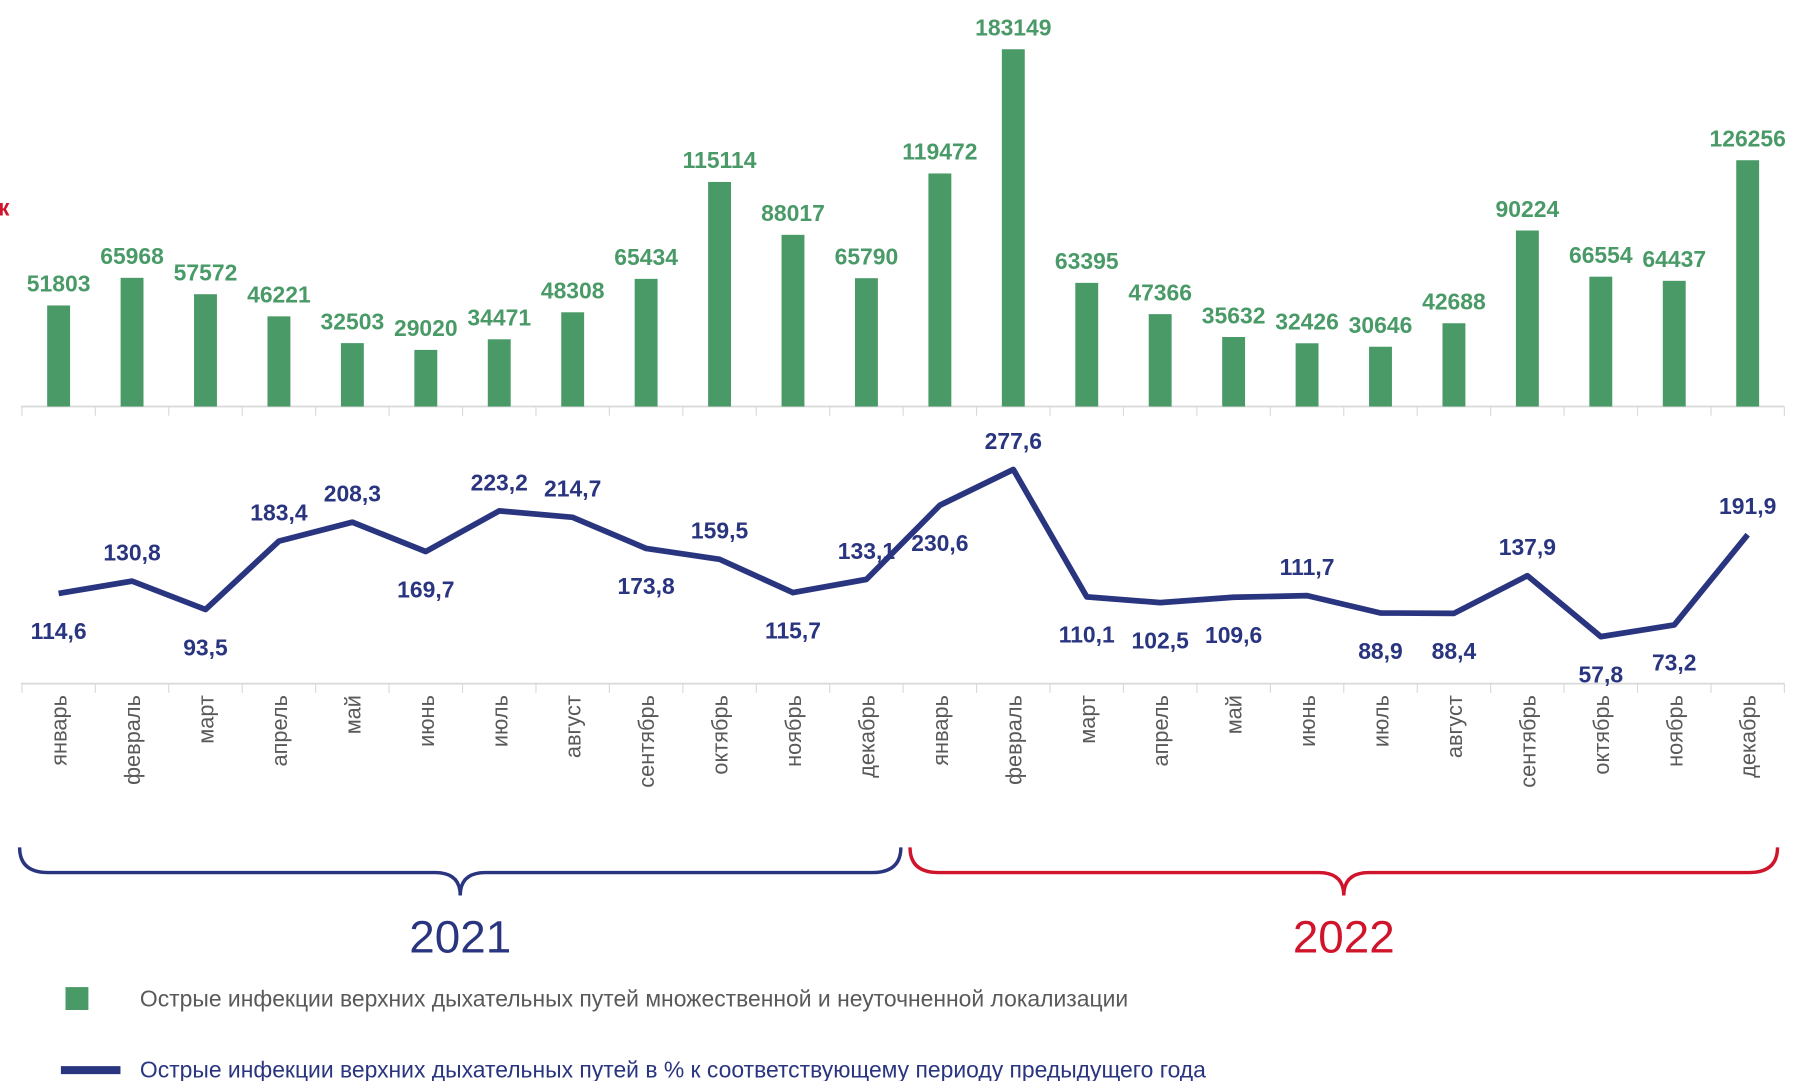  What do you see at coordinates (1087, 635) in the screenshot?
I see `data-label: 110,1` at bounding box center [1087, 635].